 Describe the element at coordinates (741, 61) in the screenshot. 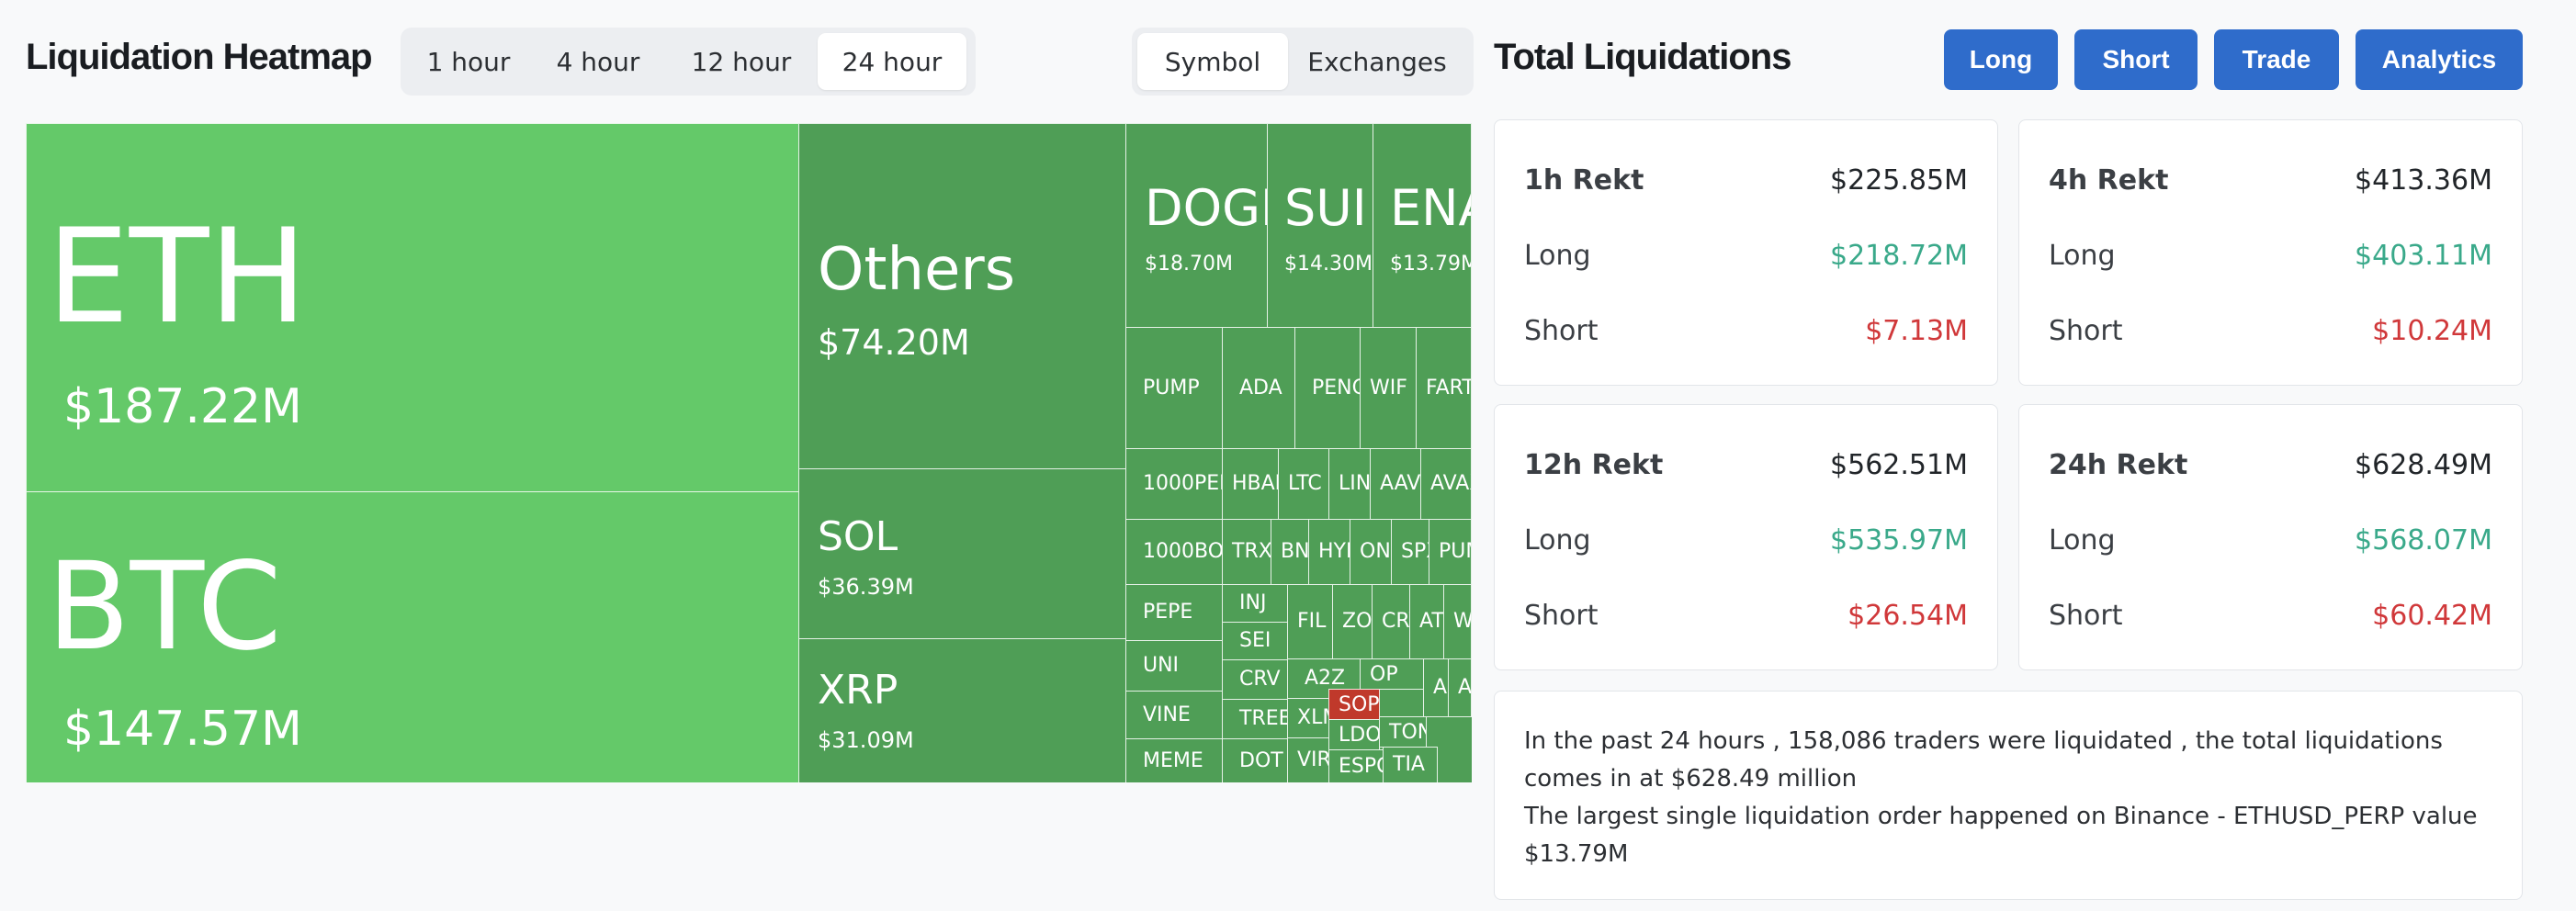

I see `time-option-12h: 12 hour` at that location.